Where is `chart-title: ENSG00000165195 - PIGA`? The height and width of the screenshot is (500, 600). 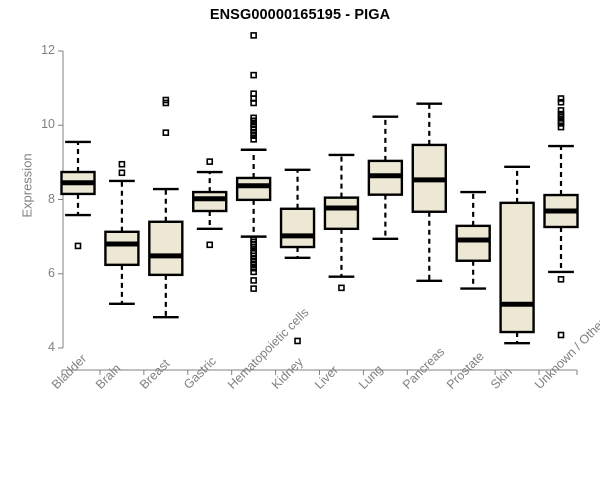 chart-title: ENSG00000165195 - PIGA is located at coordinates (300, 15).